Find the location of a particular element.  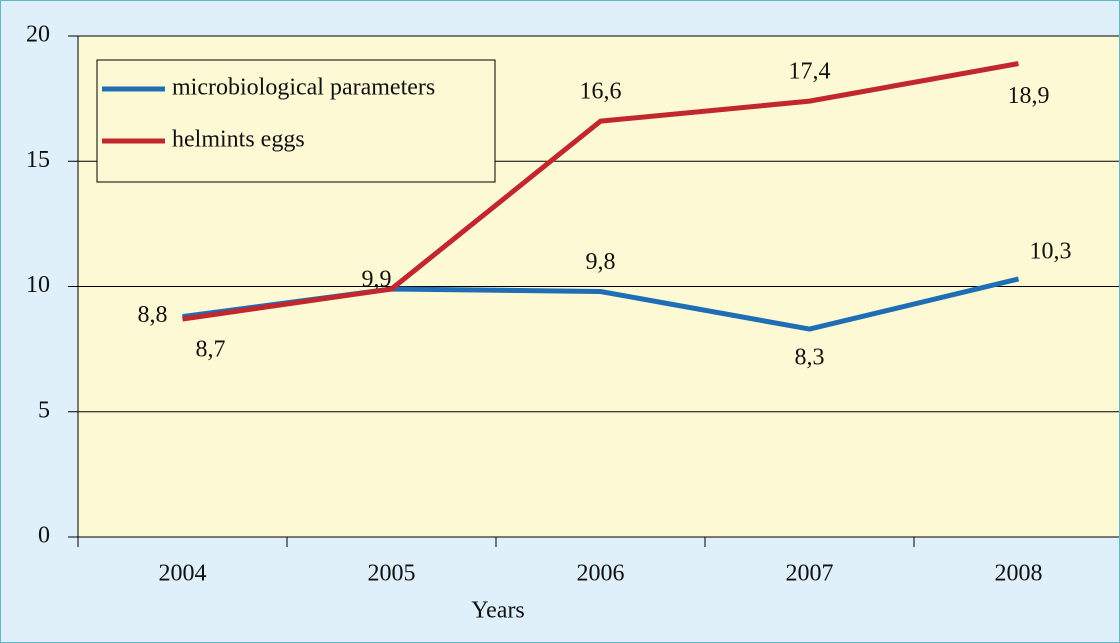

data-label: 8,8 is located at coordinates (153, 315).